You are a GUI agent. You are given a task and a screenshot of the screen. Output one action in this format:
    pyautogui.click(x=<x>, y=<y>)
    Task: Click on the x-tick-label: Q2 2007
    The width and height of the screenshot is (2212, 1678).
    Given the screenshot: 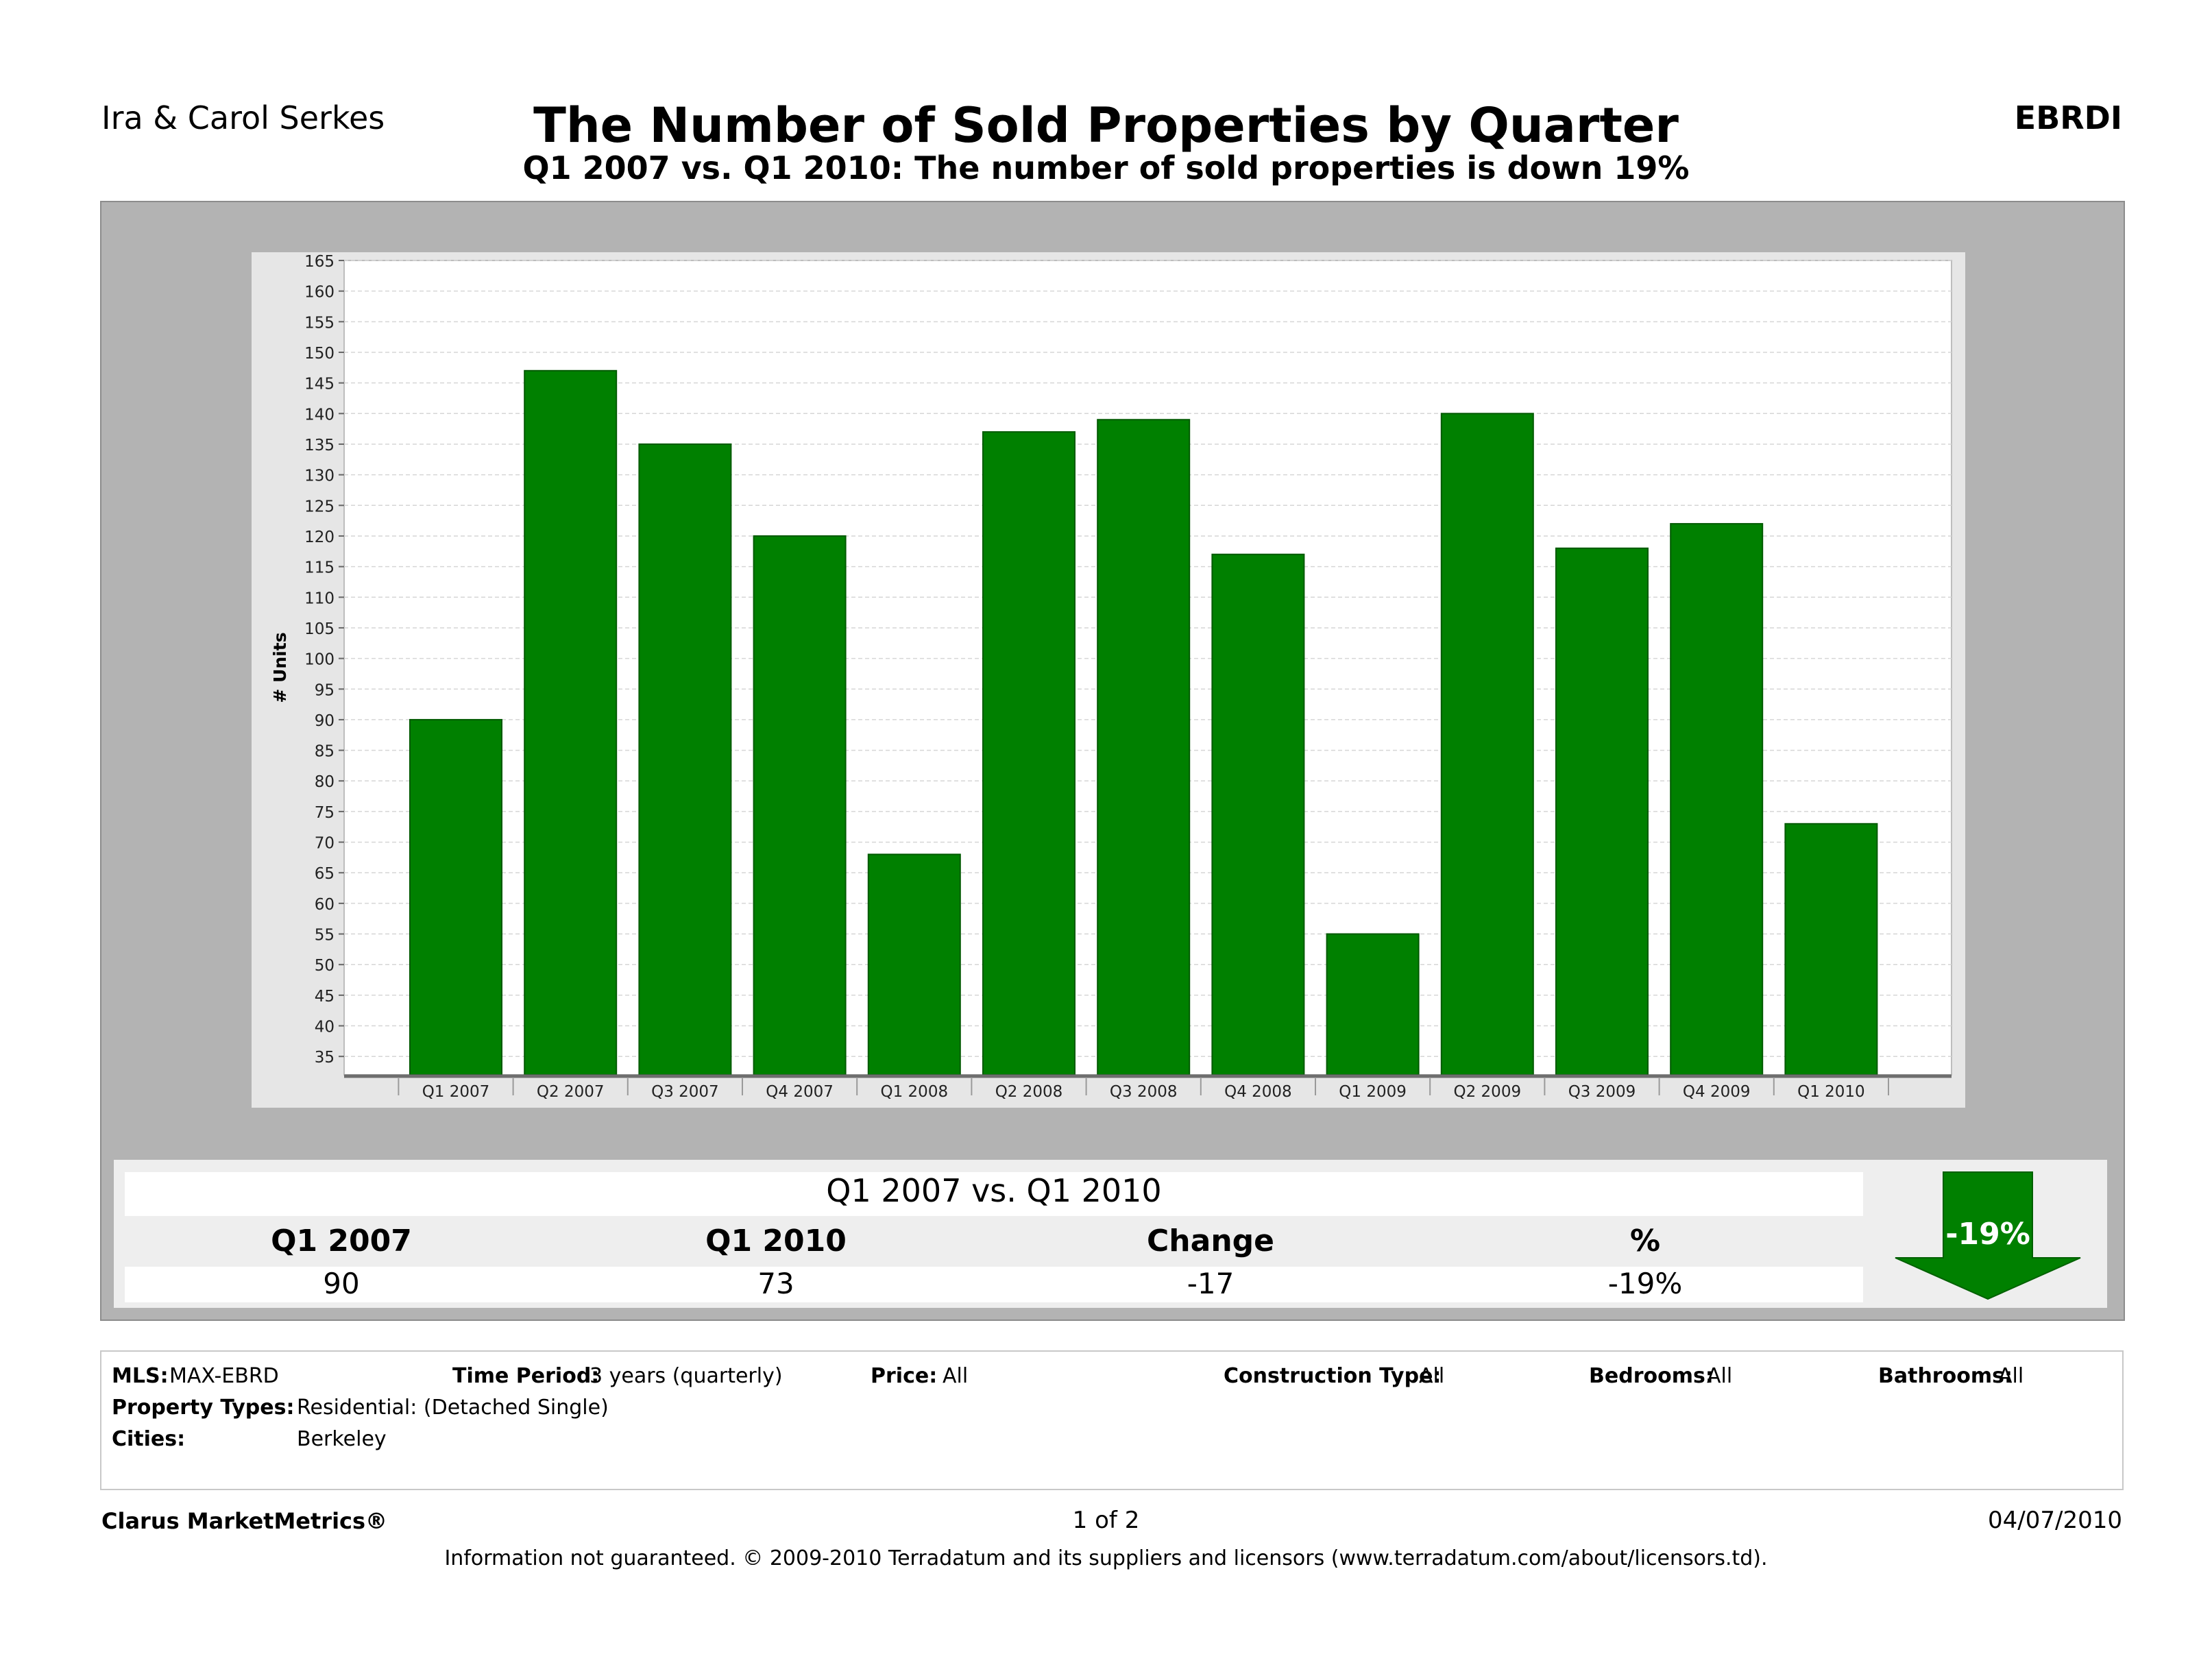 What is the action you would take?
    pyautogui.click(x=571, y=1092)
    